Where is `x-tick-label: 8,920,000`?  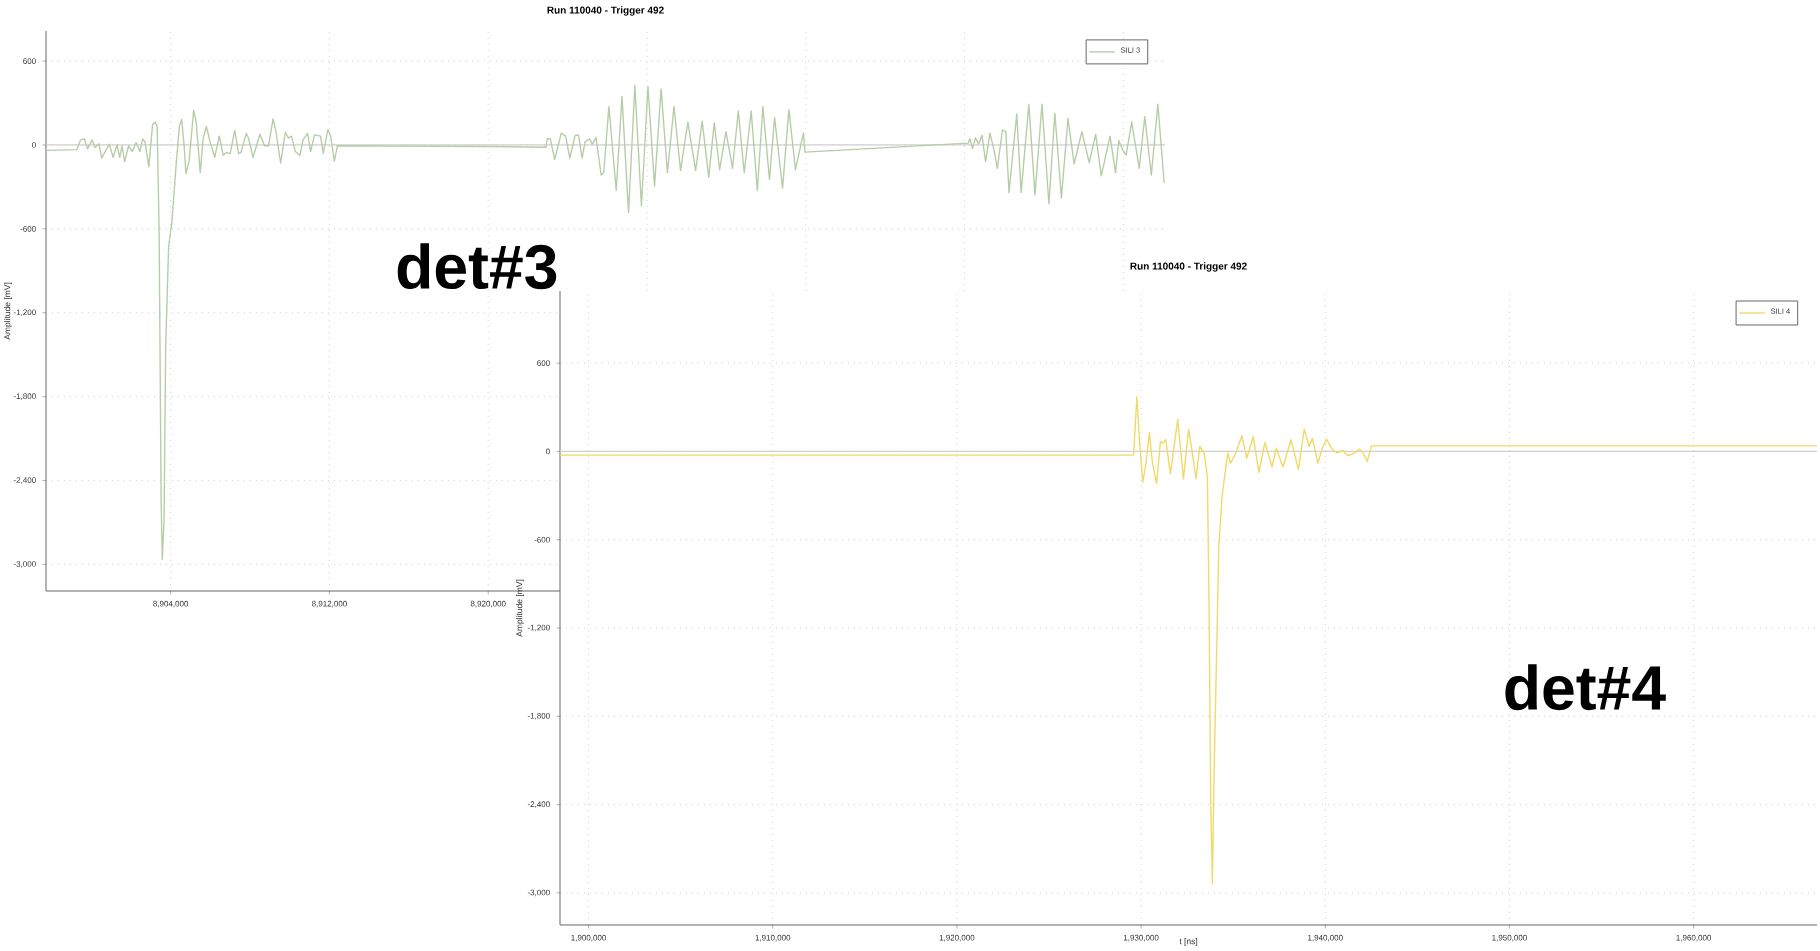
x-tick-label: 8,920,000 is located at coordinates (488, 604).